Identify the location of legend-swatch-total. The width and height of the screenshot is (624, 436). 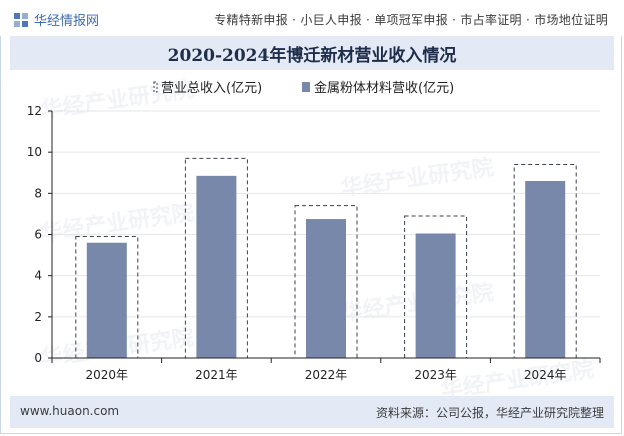
(155, 87).